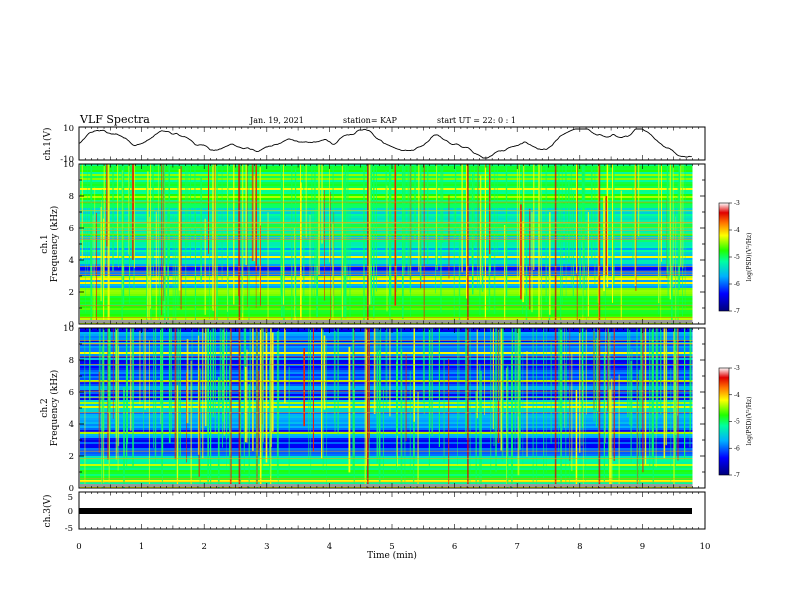  I want to click on ch1-colorbar-gradient, so click(724, 257).